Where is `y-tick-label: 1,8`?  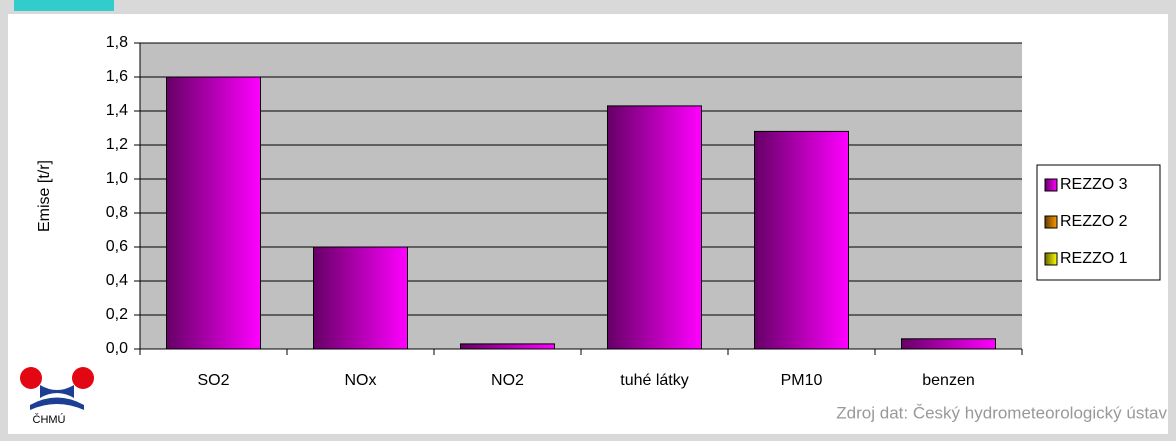 y-tick-label: 1,8 is located at coordinates (117, 42).